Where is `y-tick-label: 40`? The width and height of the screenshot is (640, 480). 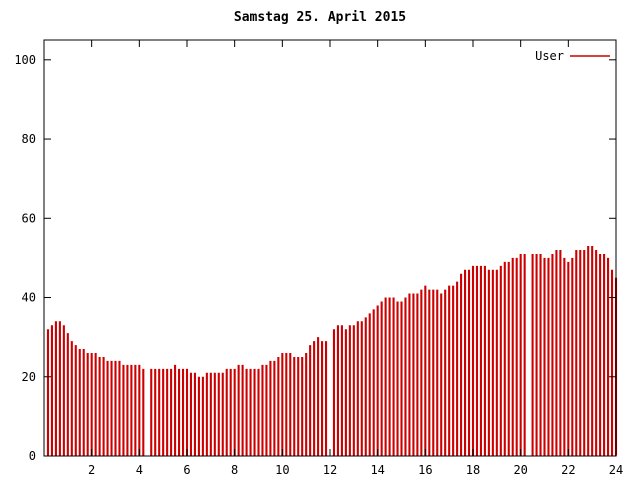
y-tick-label: 40 is located at coordinates (29, 298).